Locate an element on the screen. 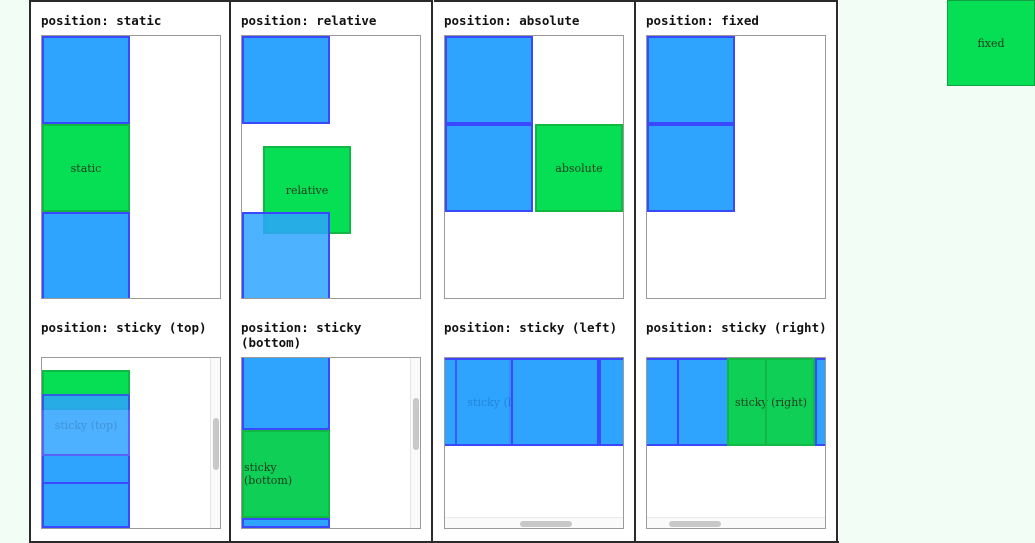  absolute-label: absolute is located at coordinates (579, 168).